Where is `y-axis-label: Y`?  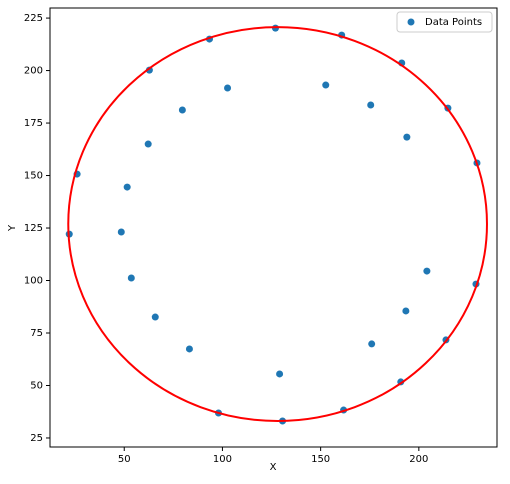
y-axis-label: Y is located at coordinates (12, 228).